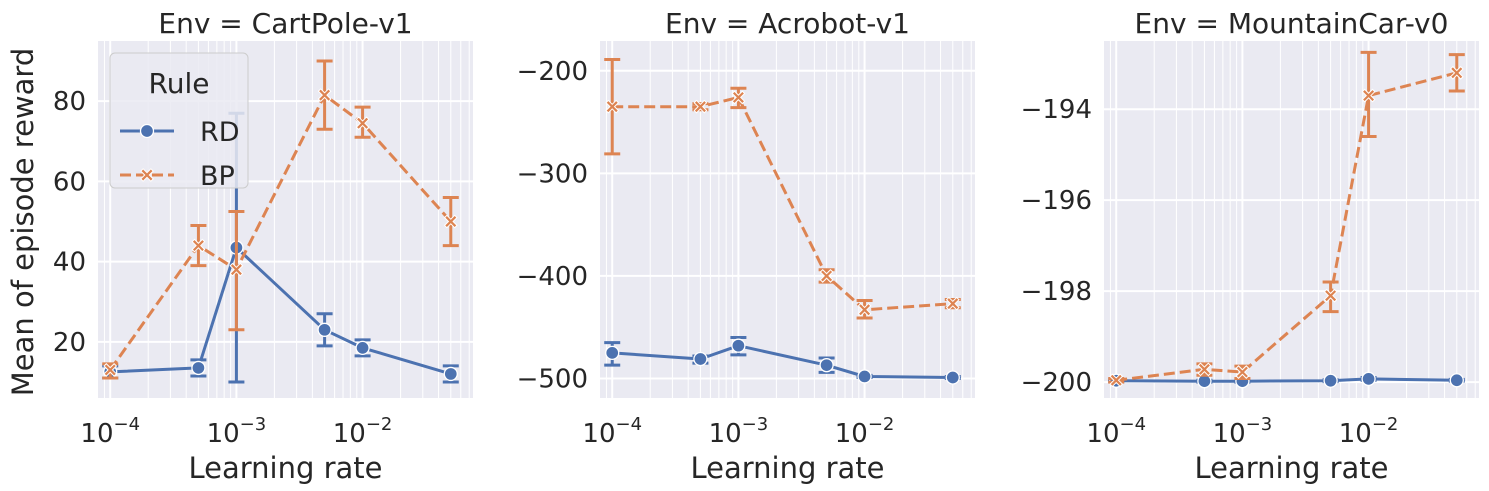 The width and height of the screenshot is (1489, 491). What do you see at coordinates (552, 380) in the screenshot?
I see `y-tick-label: −500` at bounding box center [552, 380].